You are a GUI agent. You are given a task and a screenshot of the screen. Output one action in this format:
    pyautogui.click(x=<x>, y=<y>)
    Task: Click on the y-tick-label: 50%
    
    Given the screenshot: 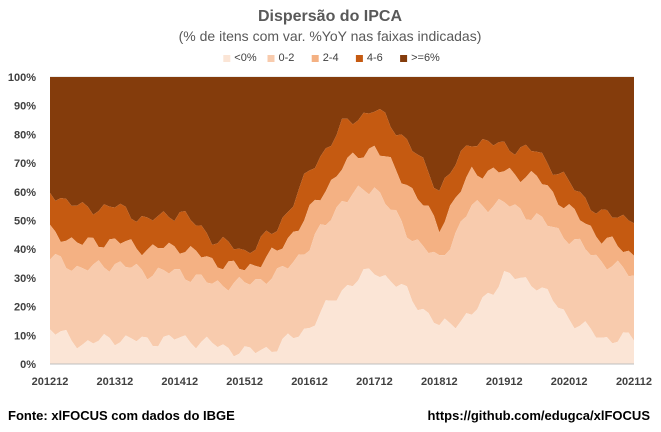 What is the action you would take?
    pyautogui.click(x=25, y=222)
    